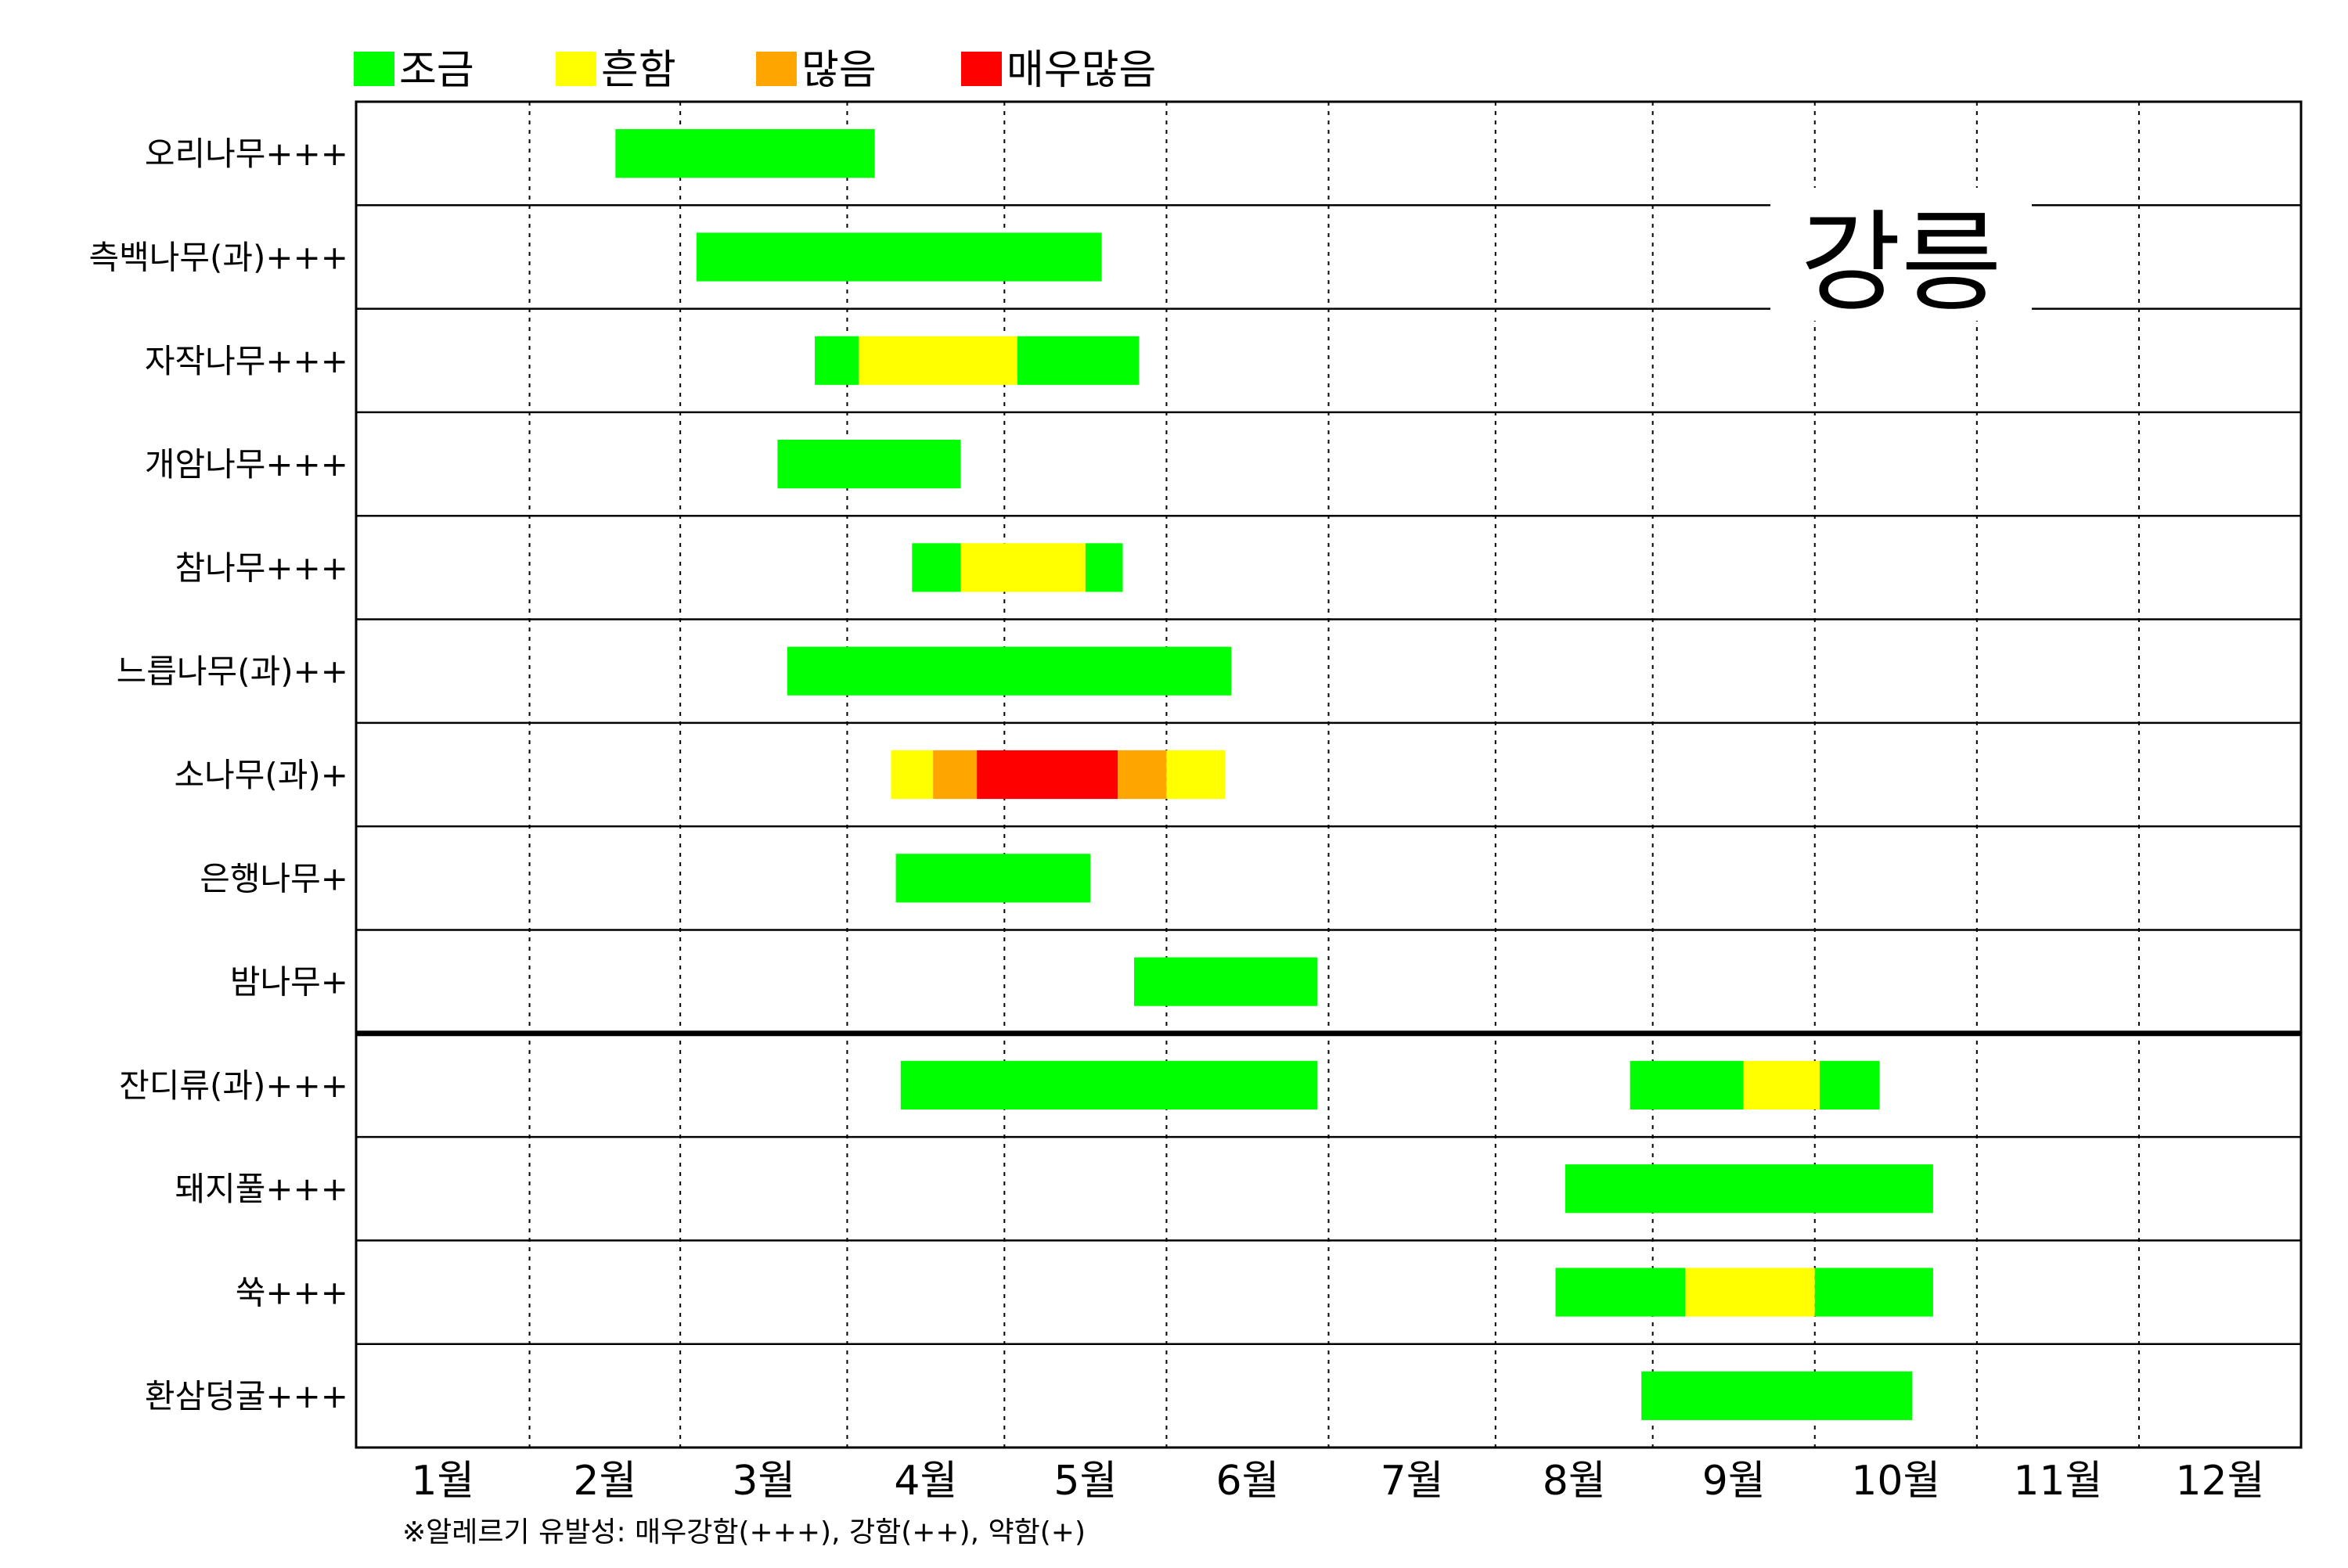  What do you see at coordinates (1081, 70) in the screenshot?
I see `legend-label-3: 매우많음` at bounding box center [1081, 70].